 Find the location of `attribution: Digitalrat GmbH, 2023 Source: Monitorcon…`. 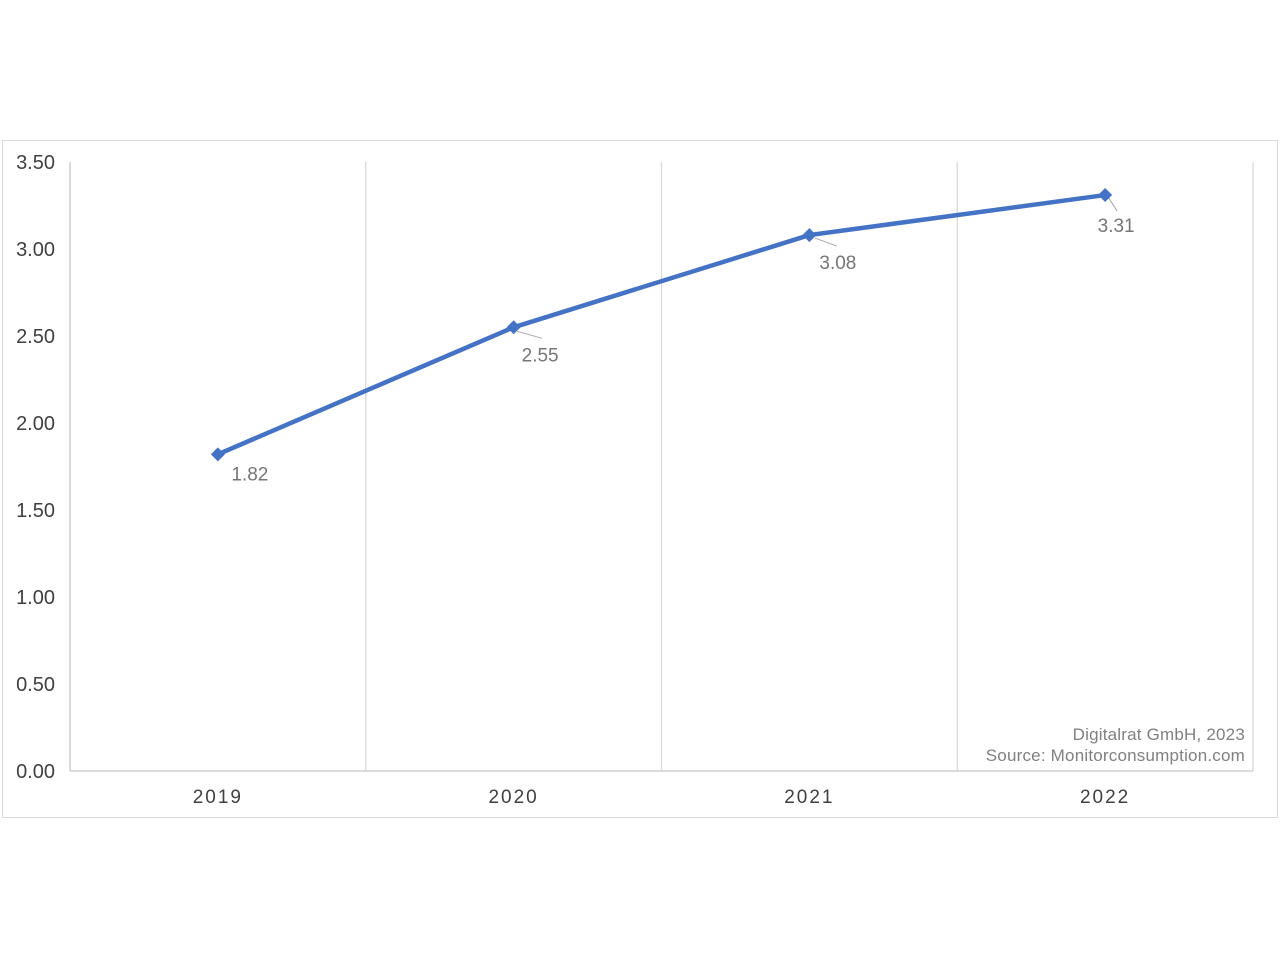

attribution: Digitalrat GmbH, 2023 Source: Monitorcon… is located at coordinates (1115, 745).